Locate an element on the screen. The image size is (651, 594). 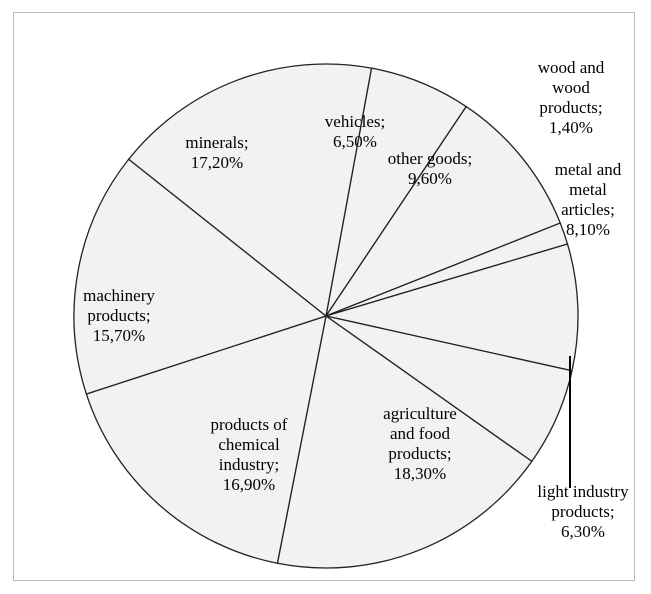
slice-label: metal and metal articles; 8,10% is located at coordinates (588, 199).